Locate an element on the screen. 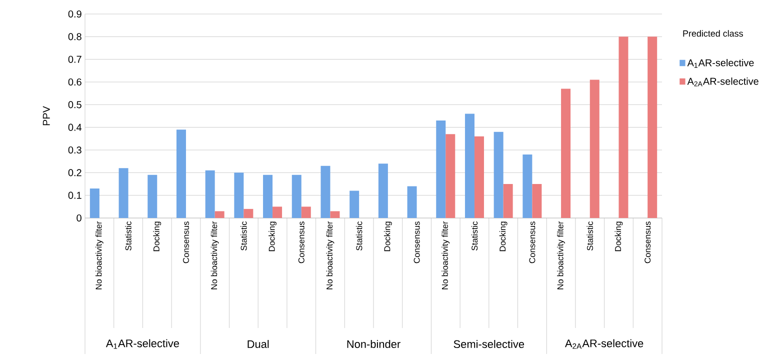 The height and width of the screenshot is (359, 784). y-tick-label: 0 is located at coordinates (79, 218).